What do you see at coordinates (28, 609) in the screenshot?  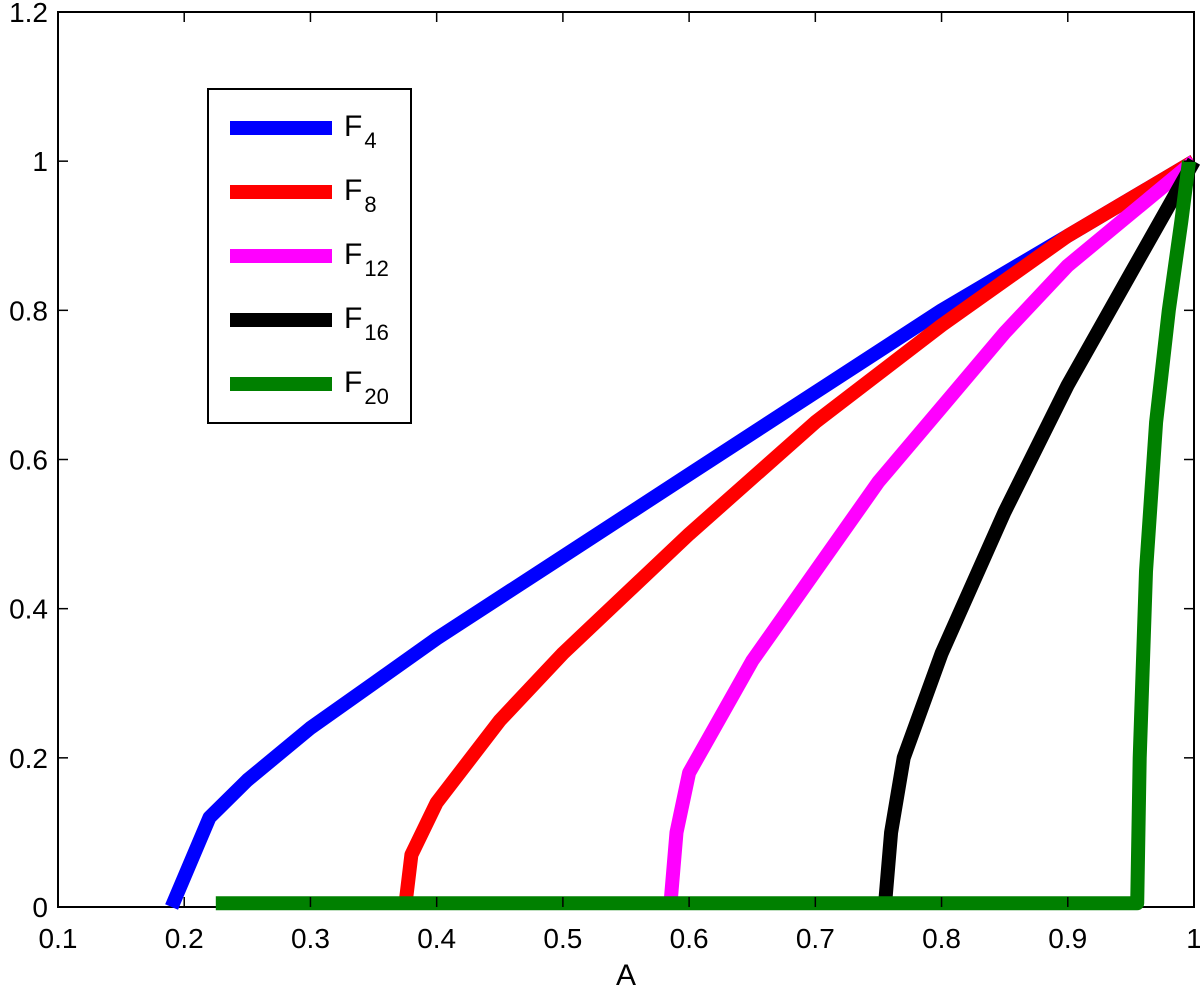 I see `y-tick-label: 0.4` at bounding box center [28, 609].